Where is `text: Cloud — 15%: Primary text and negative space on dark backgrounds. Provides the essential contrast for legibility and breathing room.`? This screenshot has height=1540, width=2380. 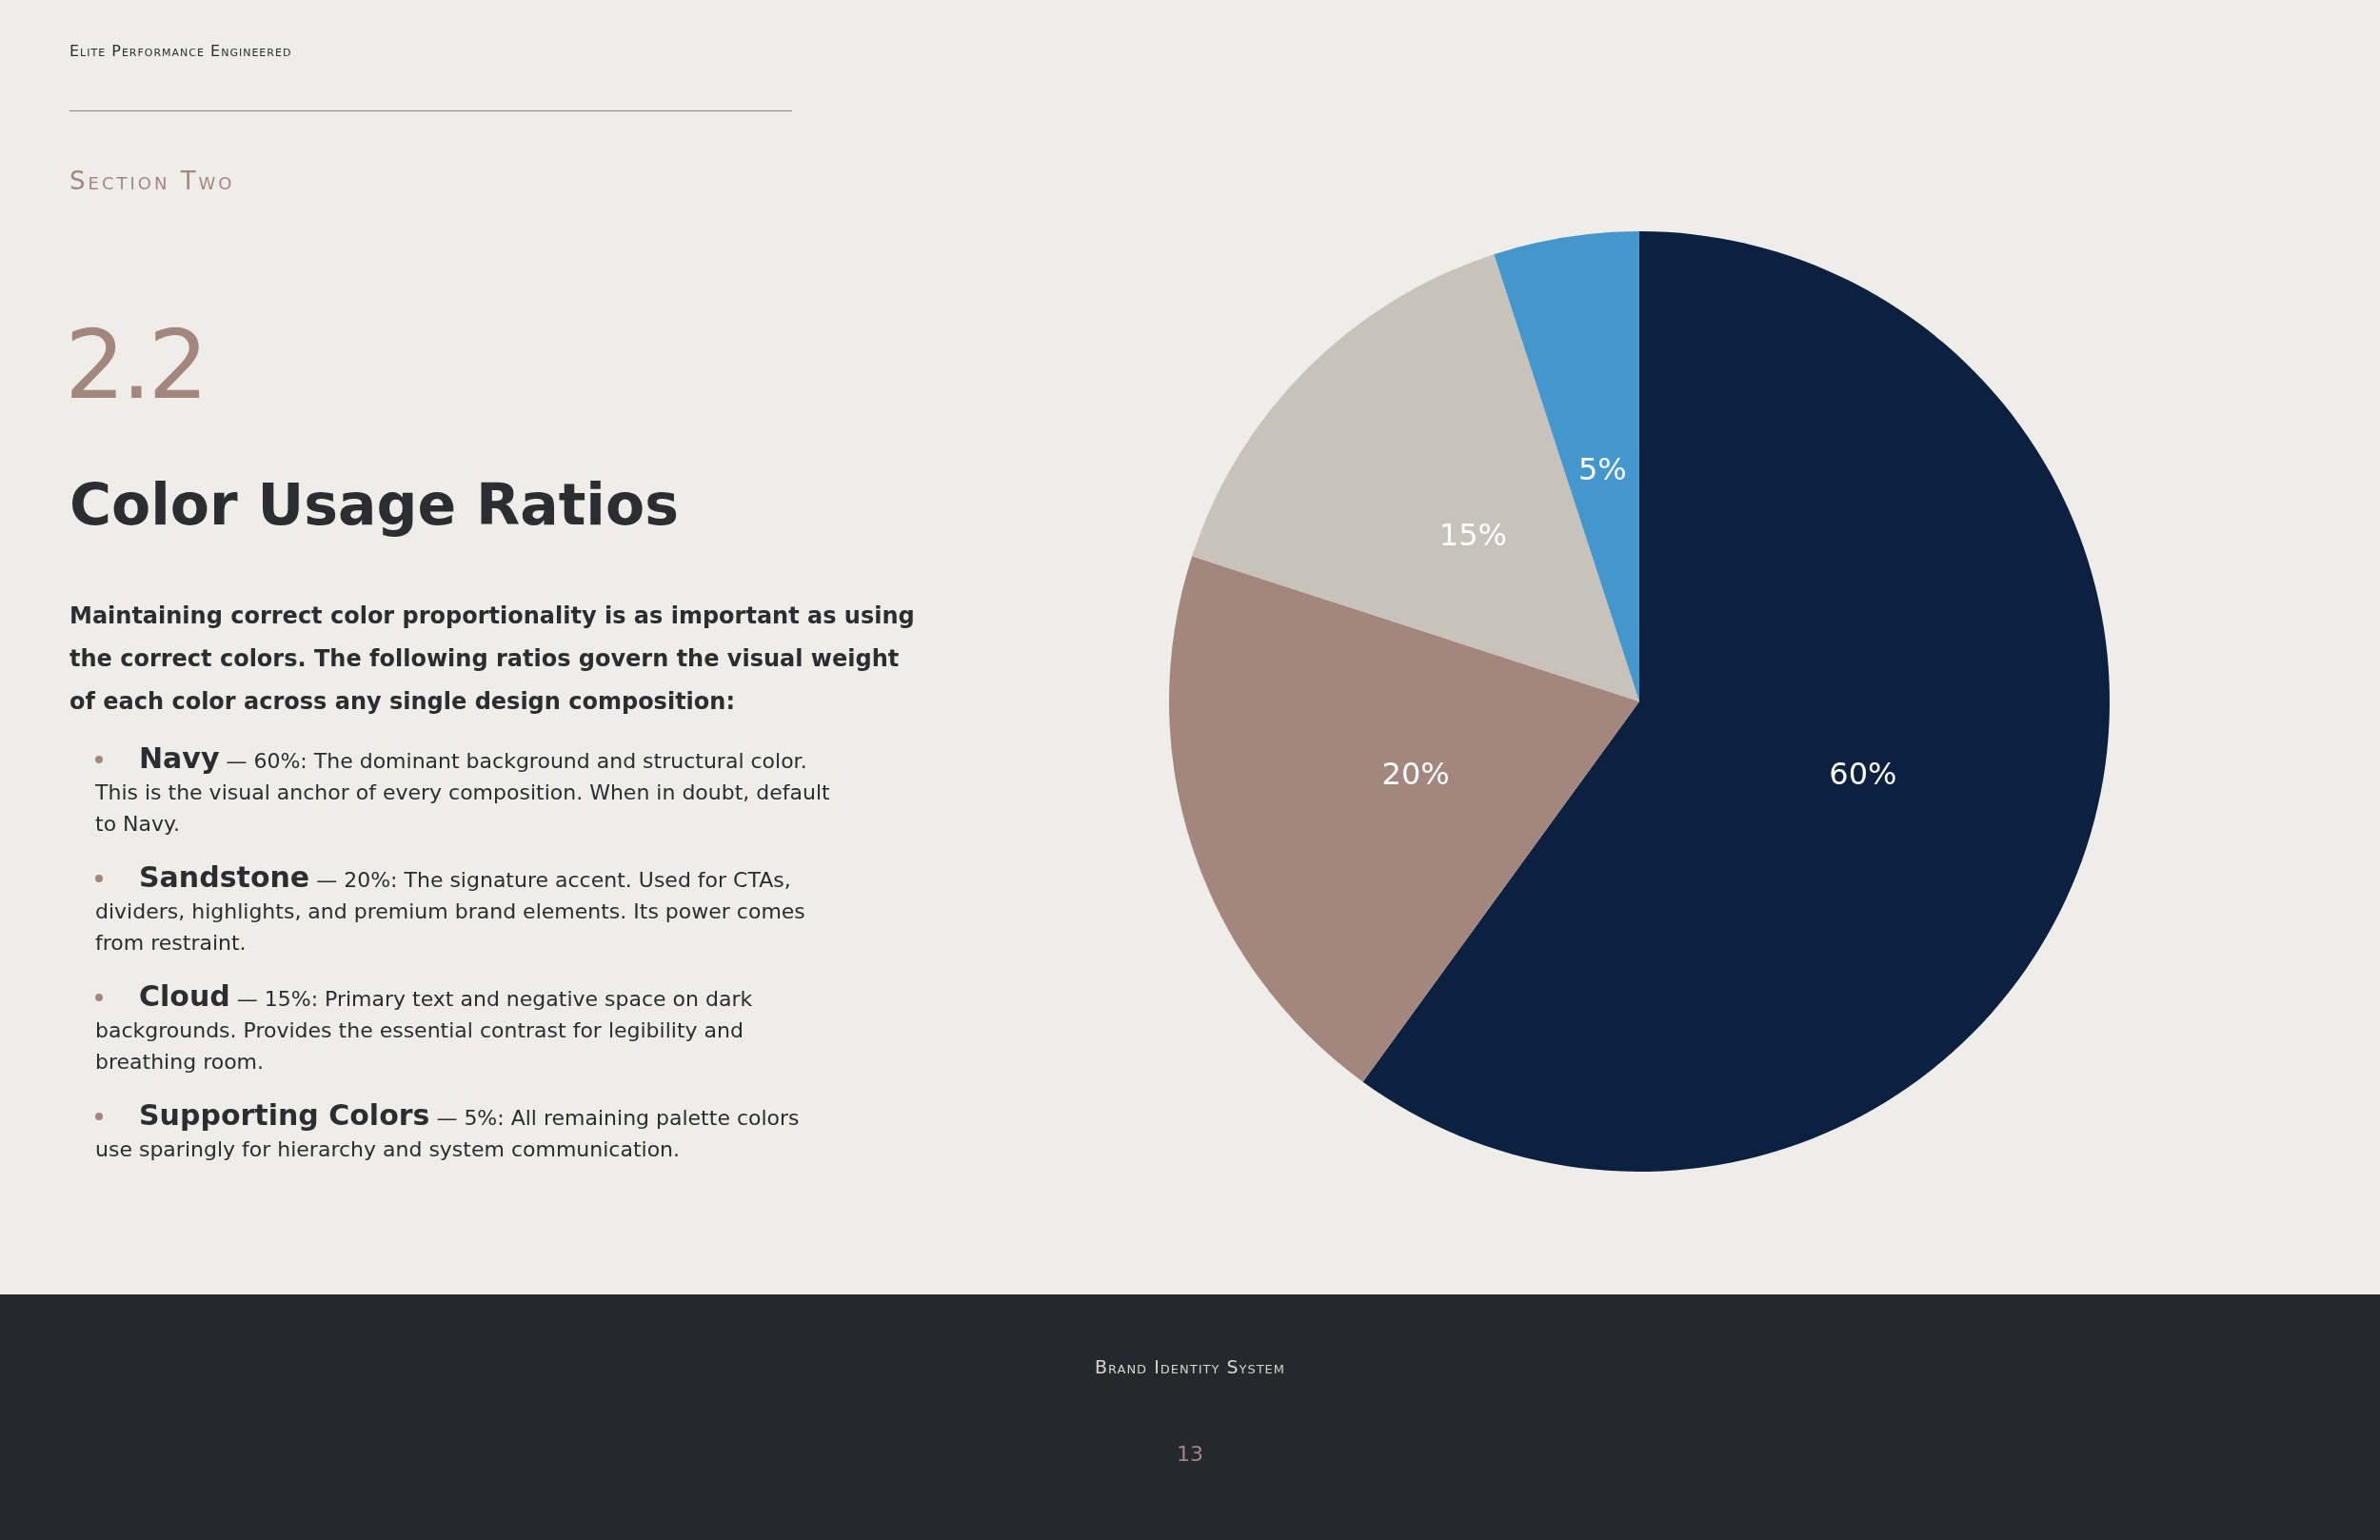 text: Cloud — 15%: Primary text and negative space on dark backgrounds. Provides the essential contrast for legibility and breathing room. is located at coordinates (424, 1026).